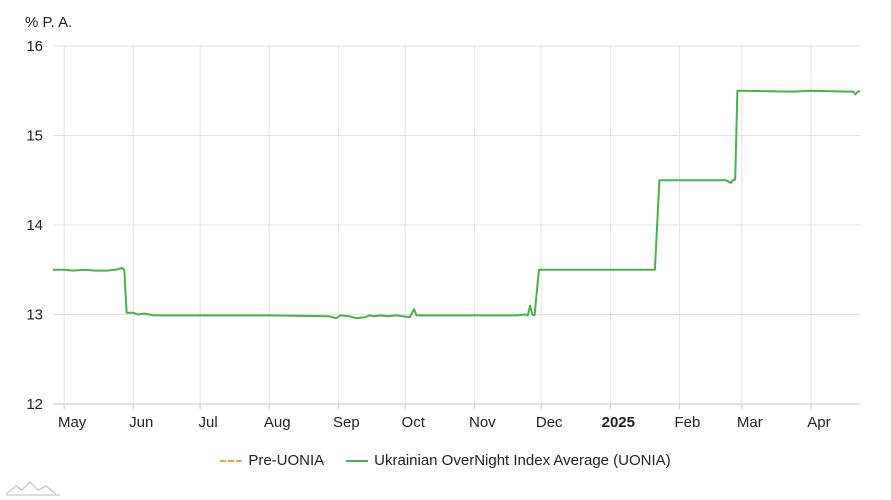  I want to click on x-tick-label: Nov, so click(482, 422).